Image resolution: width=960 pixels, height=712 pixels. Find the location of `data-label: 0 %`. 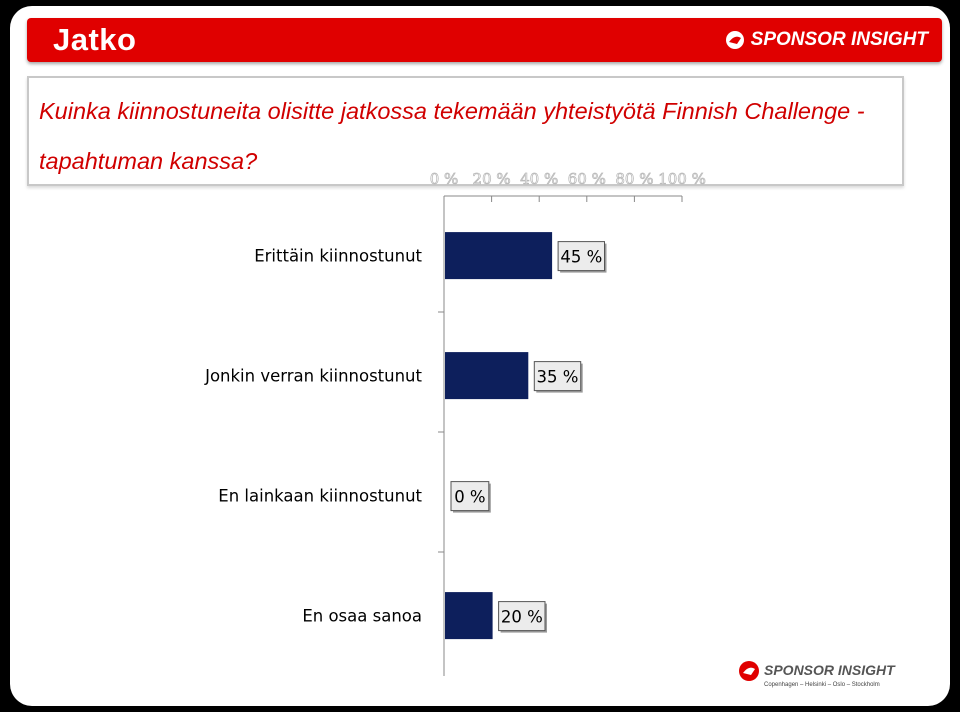

data-label: 0 % is located at coordinates (469, 497).